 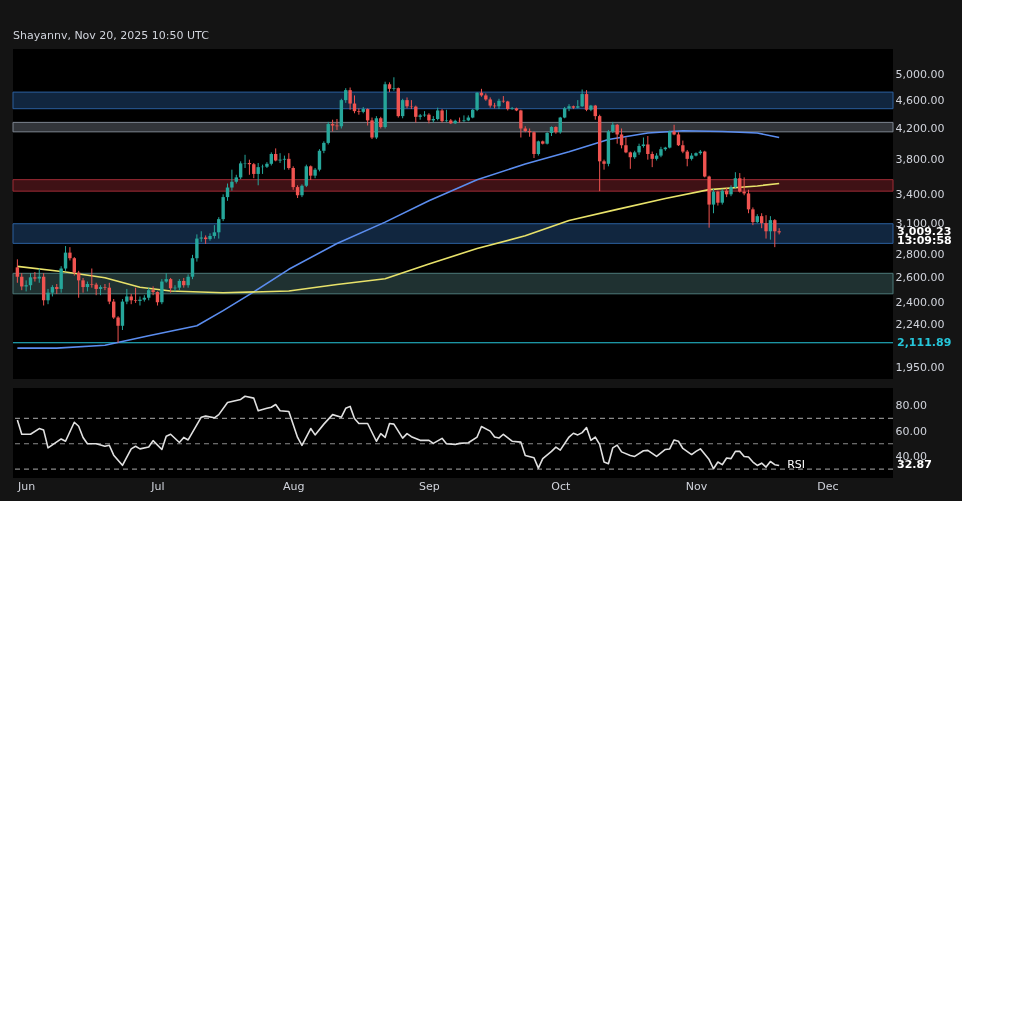 I want to click on x-tick-label: Dec, so click(x=828, y=486).